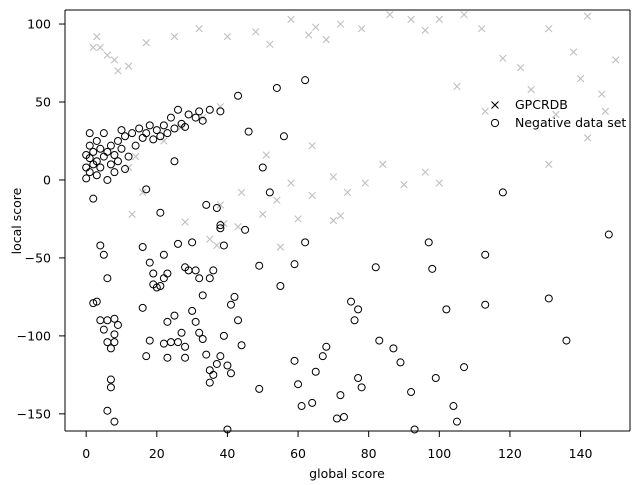 This screenshot has height=485, width=642. I want to click on y-tick-label: 50, so click(43, 101).